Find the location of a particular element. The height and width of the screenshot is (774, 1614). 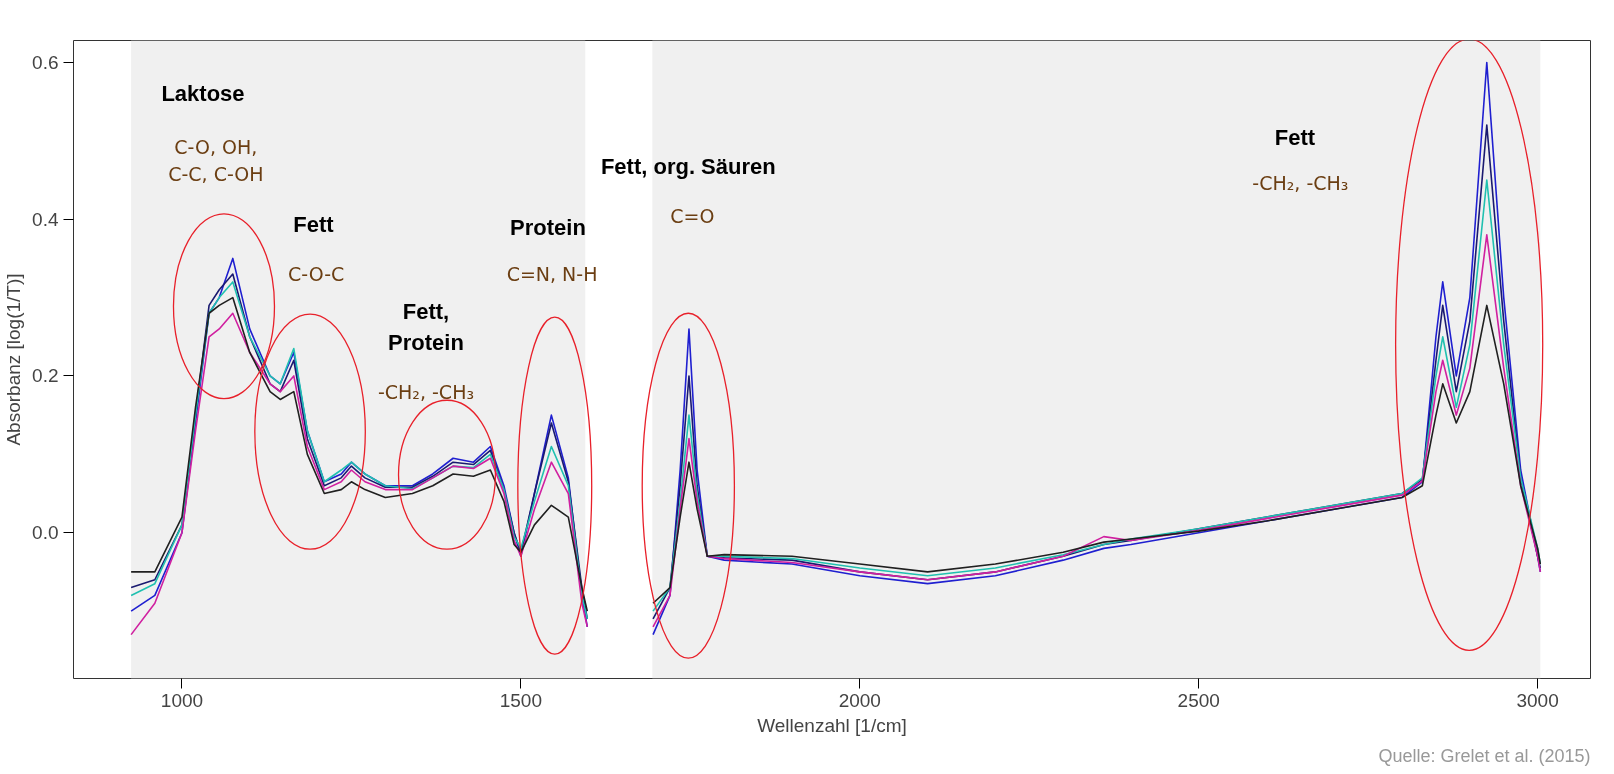

y-tick-label: 0.4 is located at coordinates (45, 219).